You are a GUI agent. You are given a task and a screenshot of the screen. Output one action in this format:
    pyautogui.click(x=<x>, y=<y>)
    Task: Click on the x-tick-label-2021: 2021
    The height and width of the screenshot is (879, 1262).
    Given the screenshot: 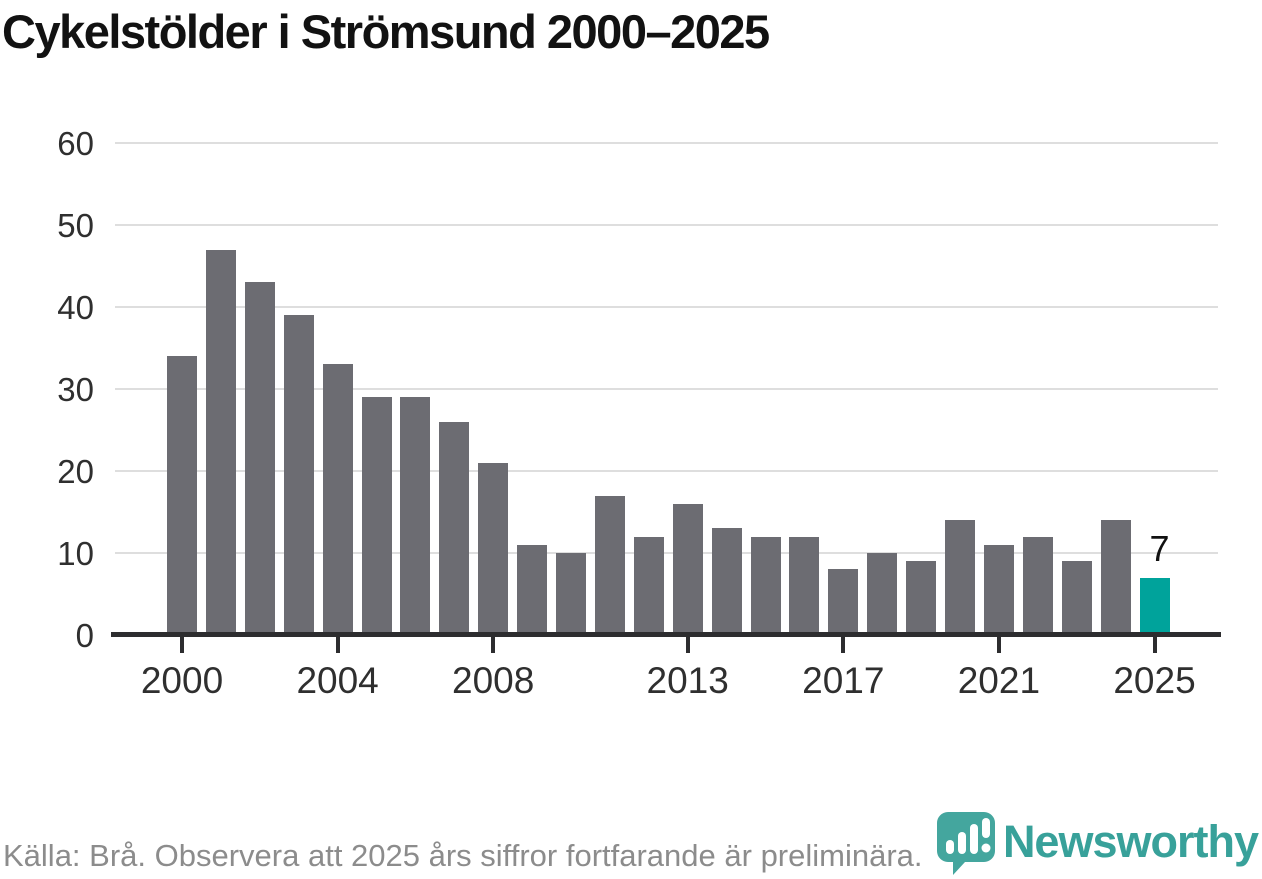 What is the action you would take?
    pyautogui.click(x=999, y=680)
    